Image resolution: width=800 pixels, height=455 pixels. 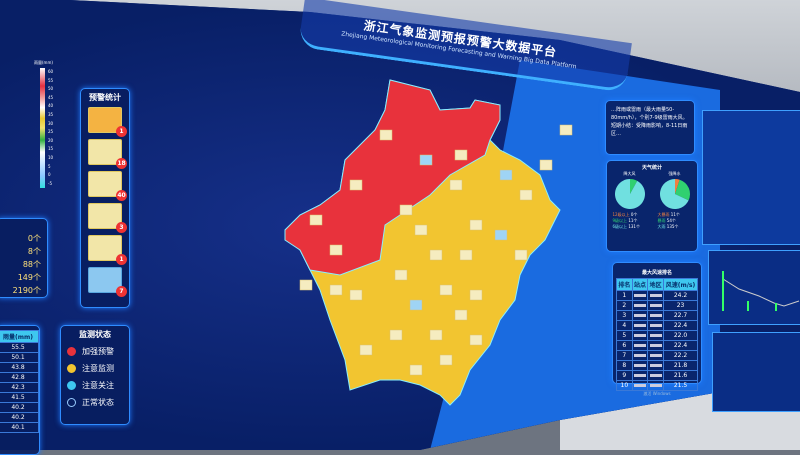 What do you see at coordinates (19, 397) in the screenshot?
I see `rain-value: 41.5` at bounding box center [19, 397].